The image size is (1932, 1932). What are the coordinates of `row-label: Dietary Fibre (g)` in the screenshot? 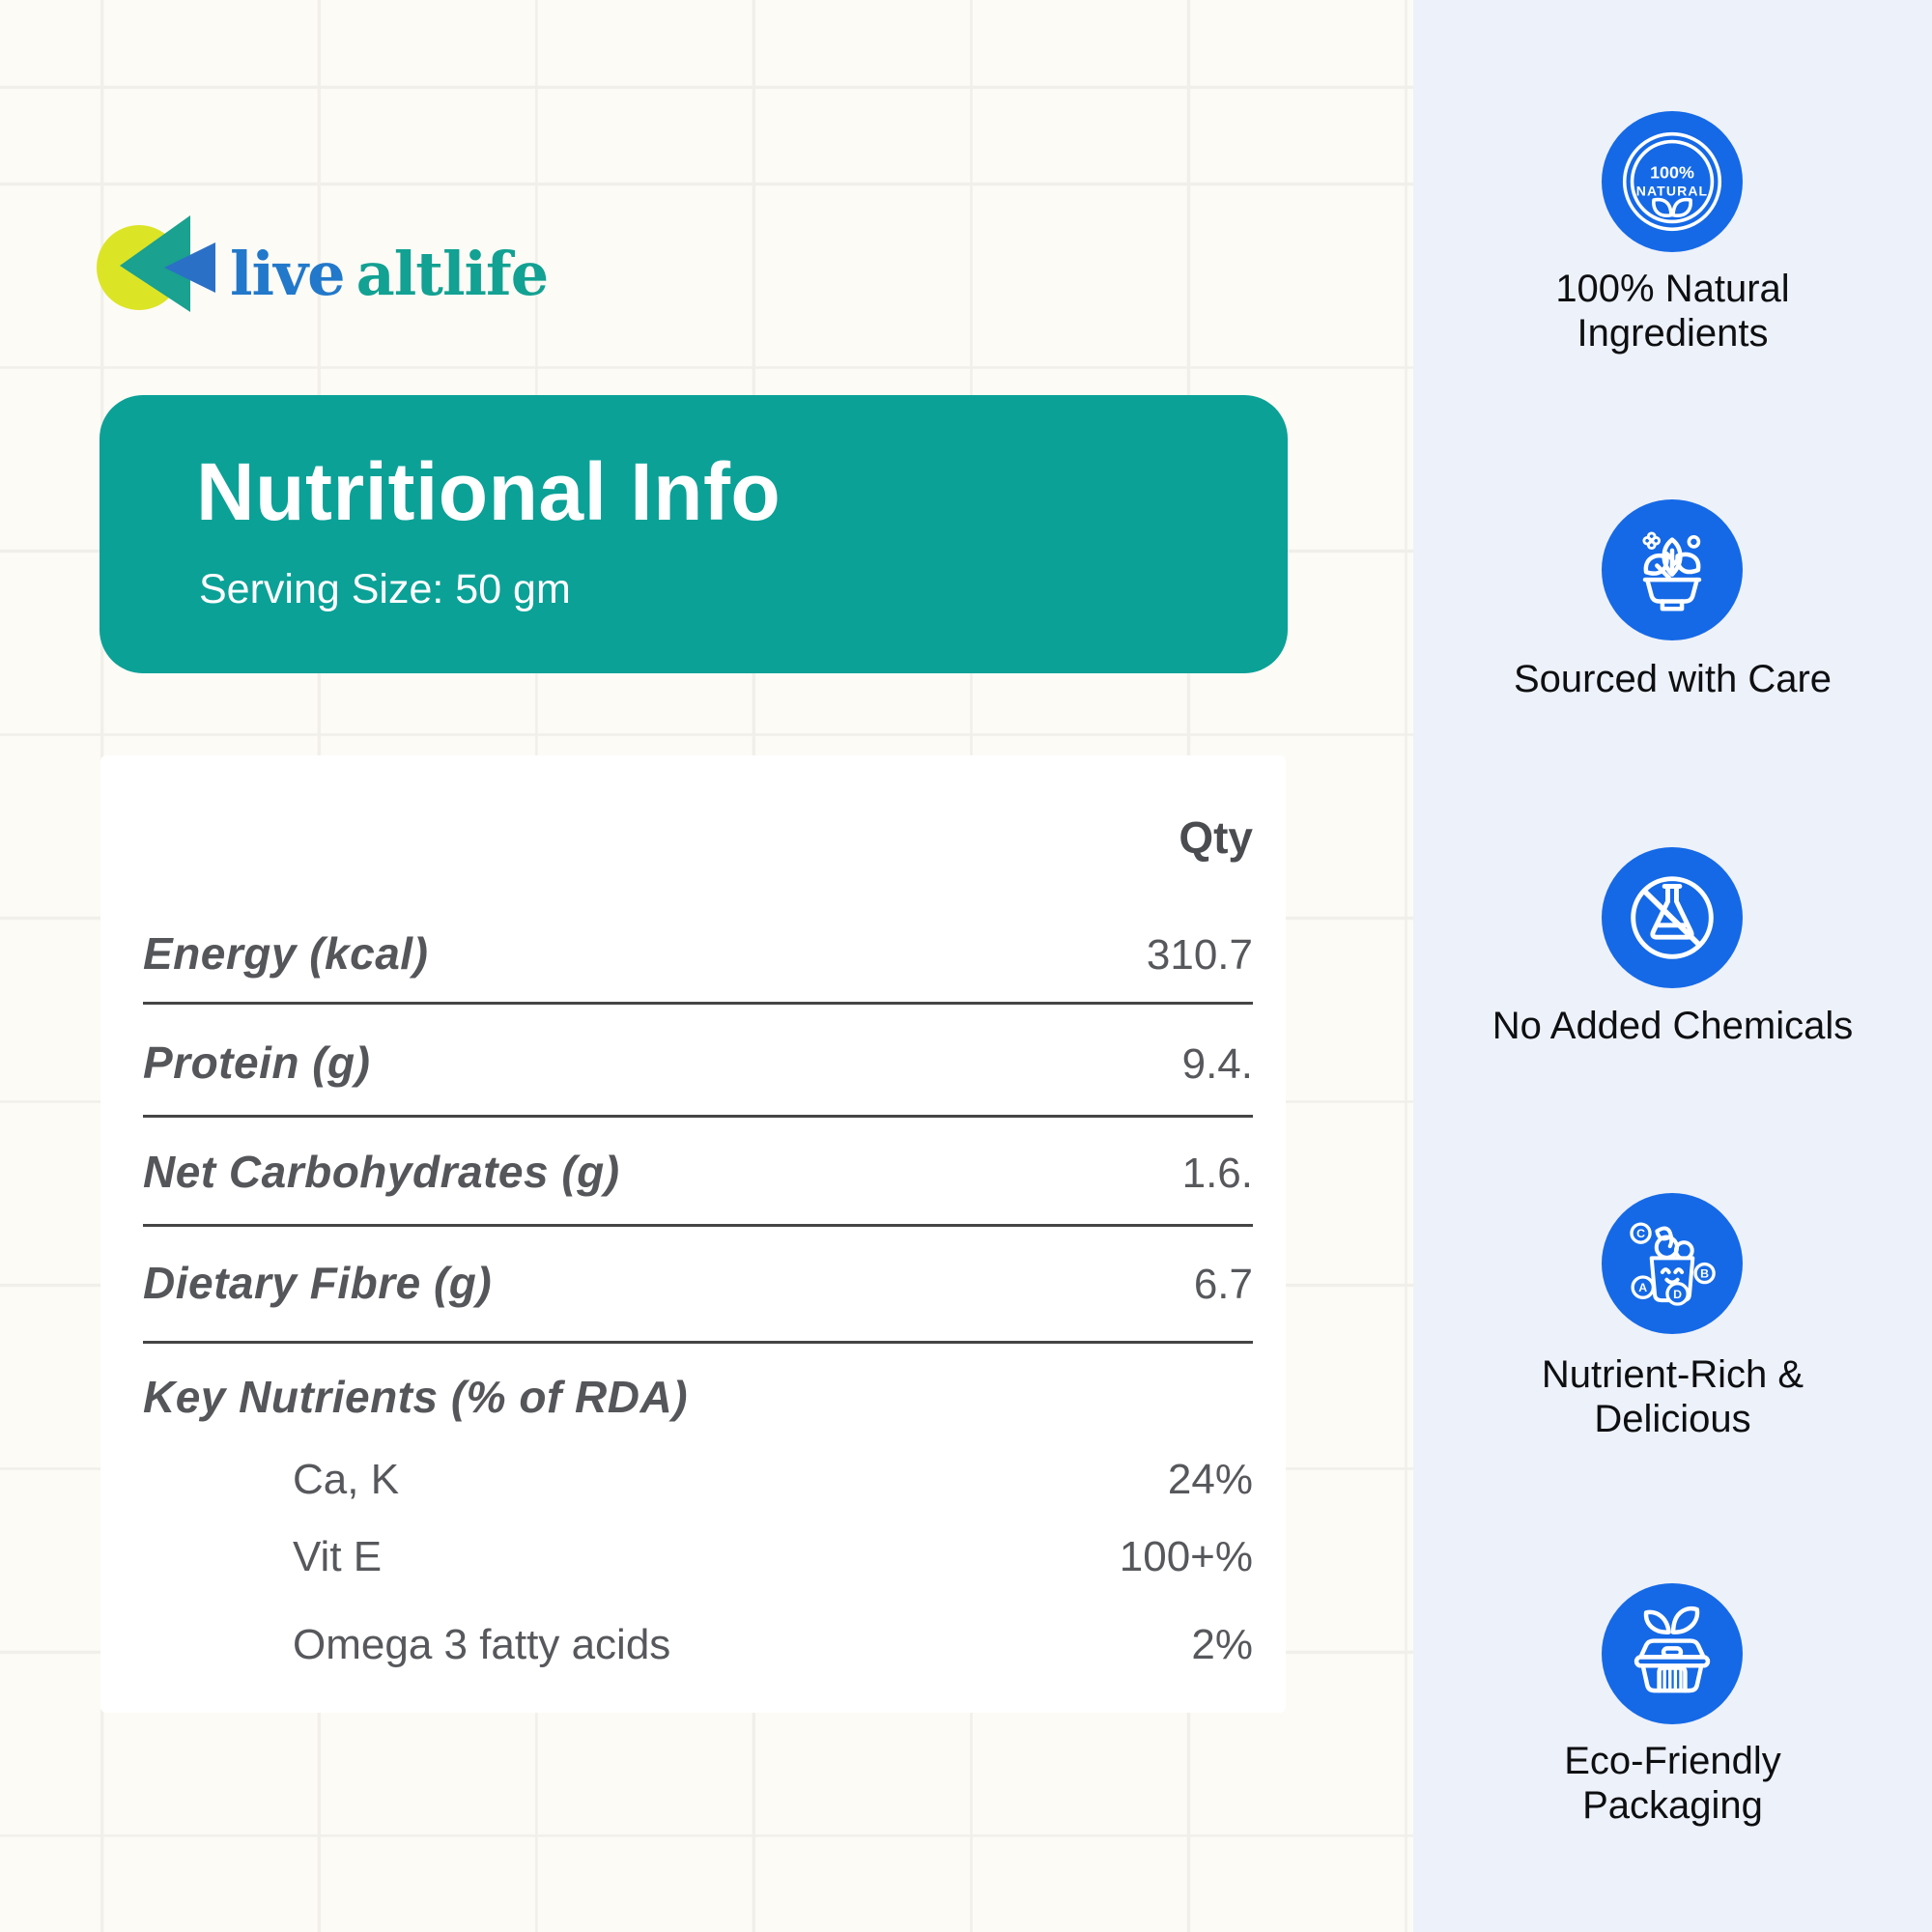 It's located at (318, 1283).